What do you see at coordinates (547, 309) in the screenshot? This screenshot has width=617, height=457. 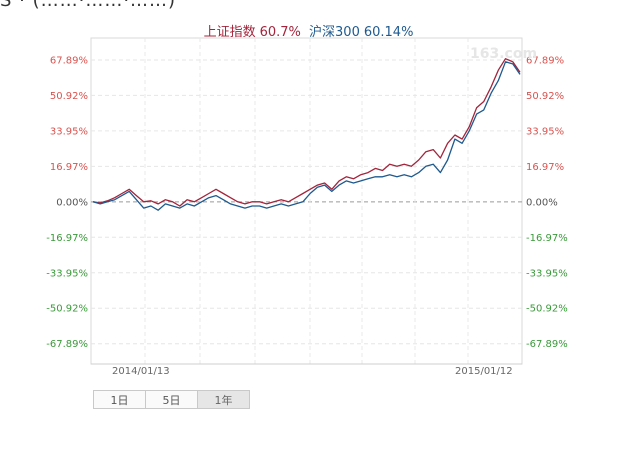 I see `y-tick-label-right: -50.92%` at bounding box center [547, 309].